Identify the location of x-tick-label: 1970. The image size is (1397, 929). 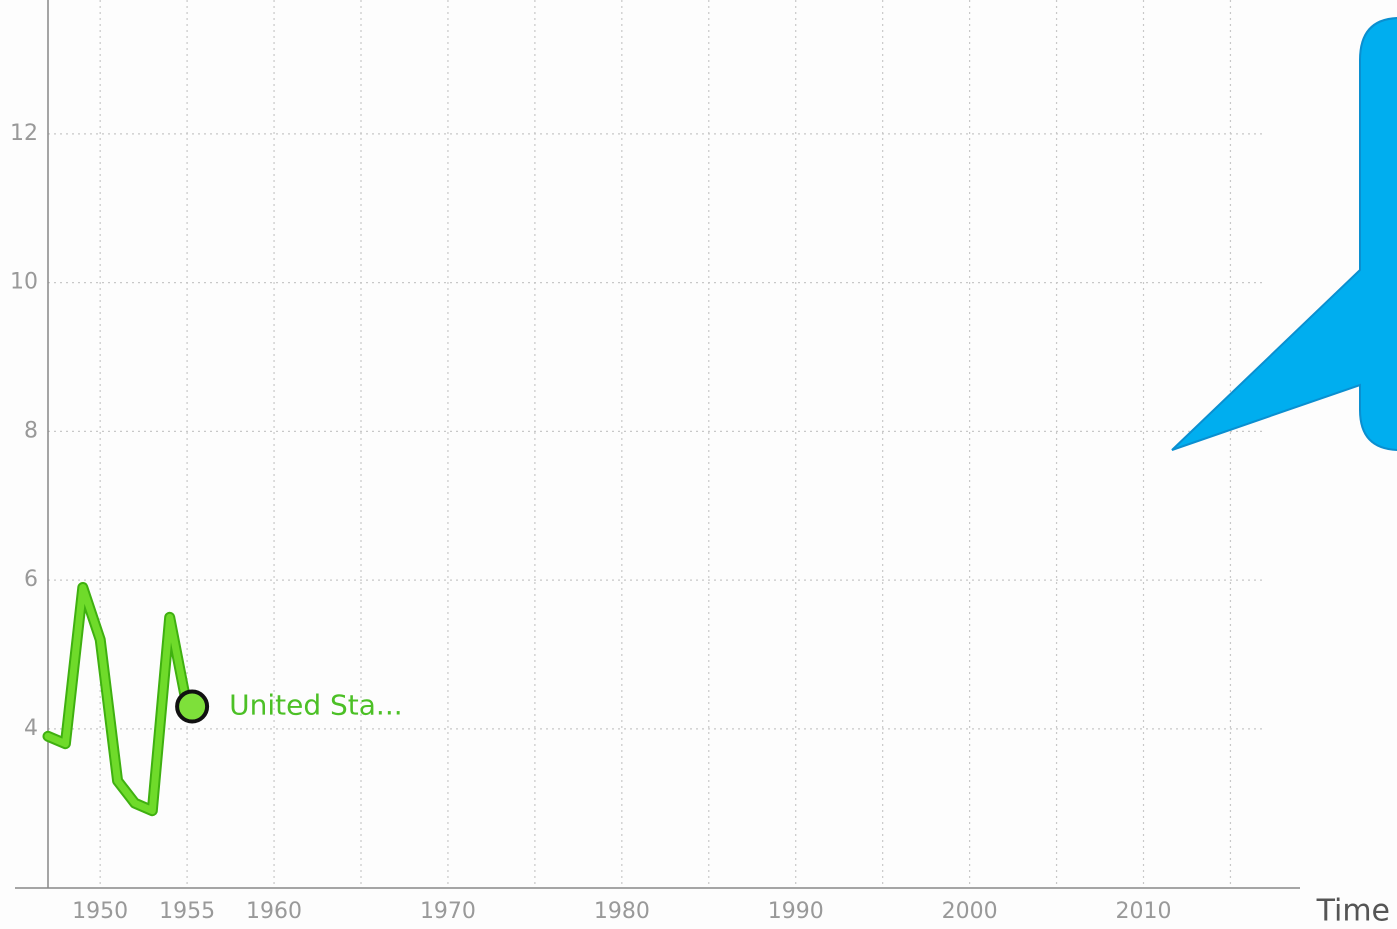
(448, 911).